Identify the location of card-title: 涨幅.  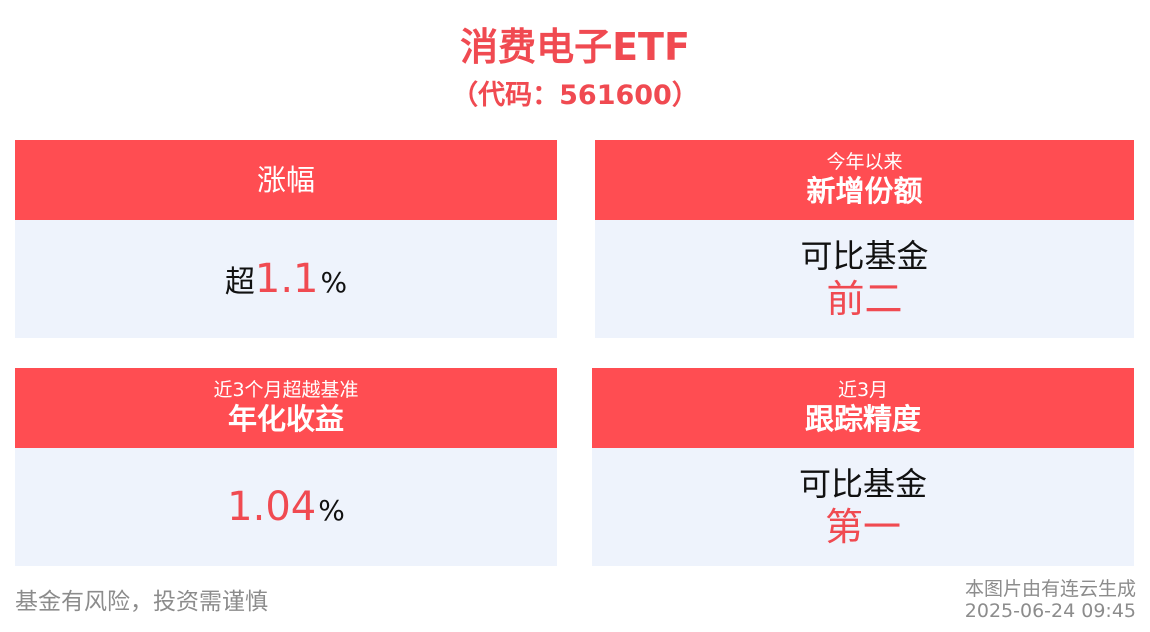
(285, 180).